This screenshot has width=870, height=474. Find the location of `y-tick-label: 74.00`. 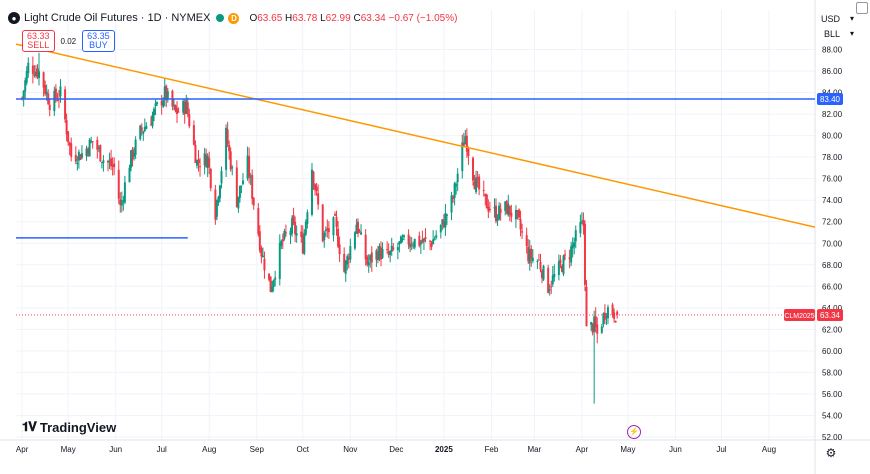

y-tick-label: 74.00 is located at coordinates (832, 200).